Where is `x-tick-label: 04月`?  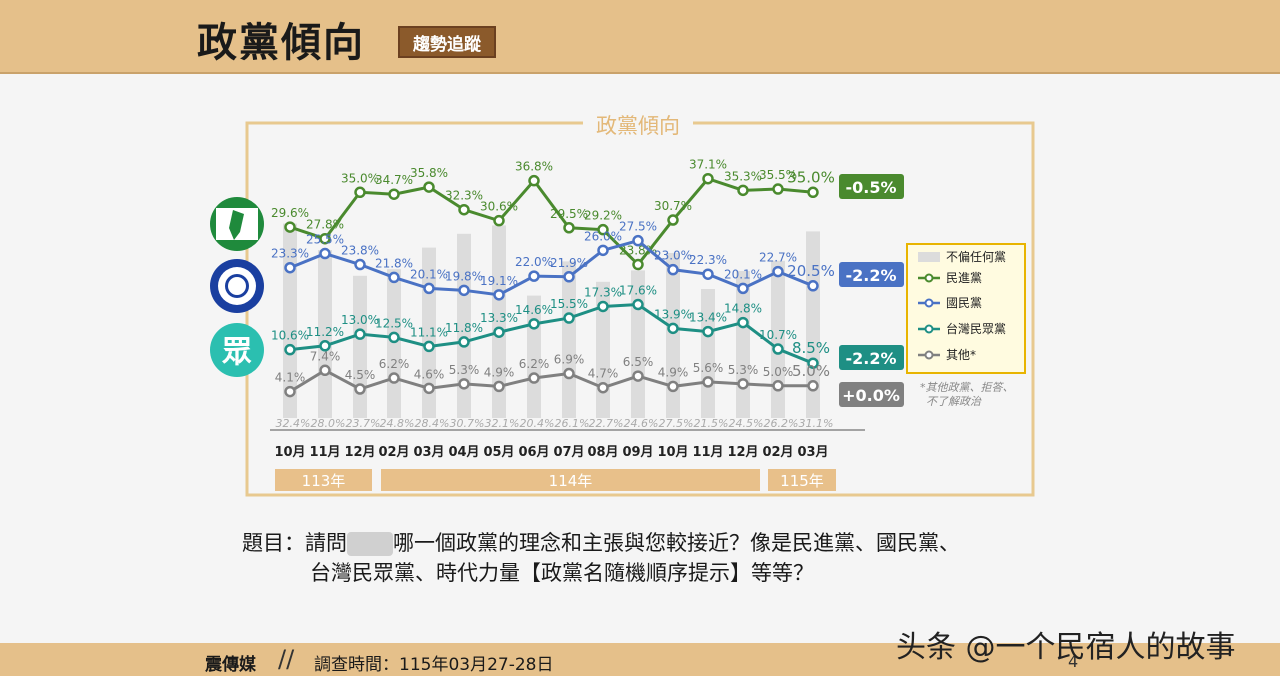 x-tick-label: 04月 is located at coordinates (463, 452).